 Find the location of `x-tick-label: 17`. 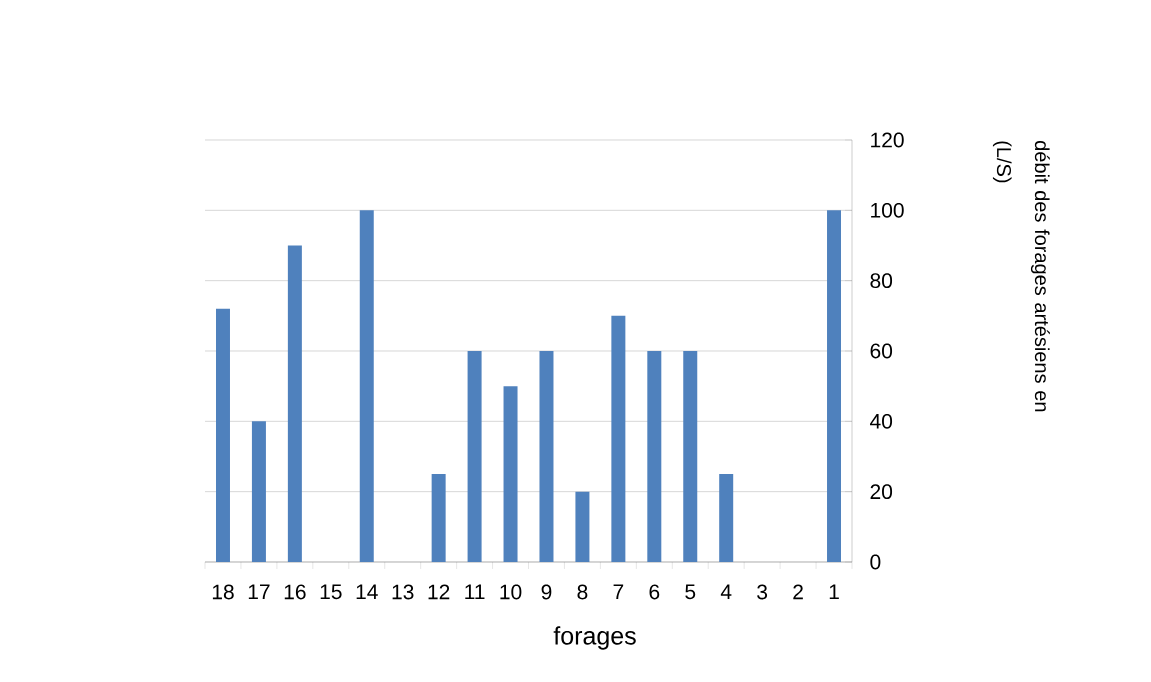

x-tick-label: 17 is located at coordinates (259, 591).